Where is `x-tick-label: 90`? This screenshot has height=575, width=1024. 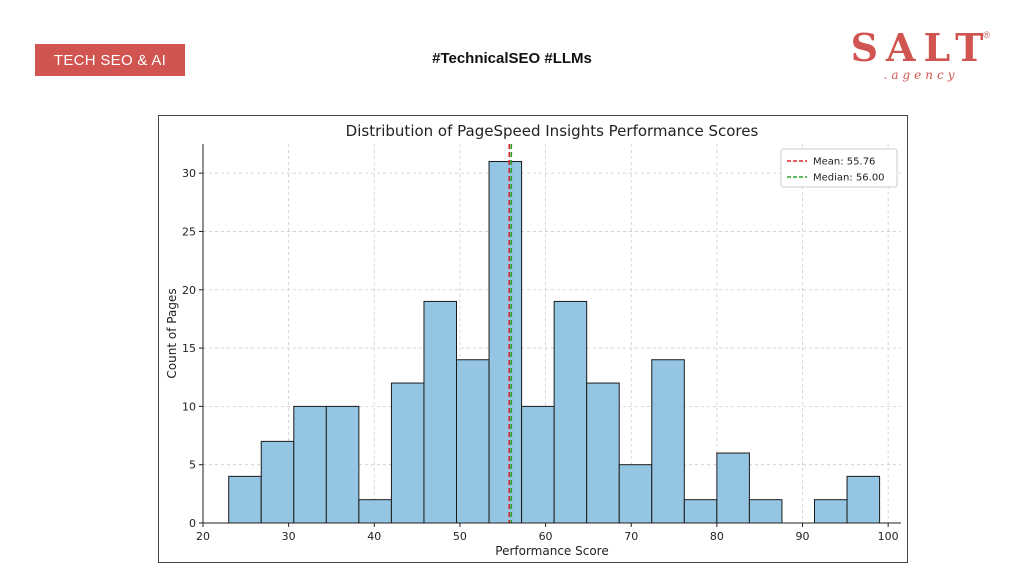
x-tick-label: 90 is located at coordinates (803, 536).